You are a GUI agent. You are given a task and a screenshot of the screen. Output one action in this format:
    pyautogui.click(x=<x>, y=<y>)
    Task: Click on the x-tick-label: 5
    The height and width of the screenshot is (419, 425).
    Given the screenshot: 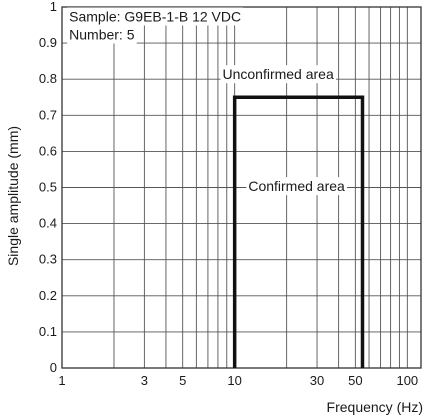 What is the action you would take?
    pyautogui.click(x=182, y=380)
    